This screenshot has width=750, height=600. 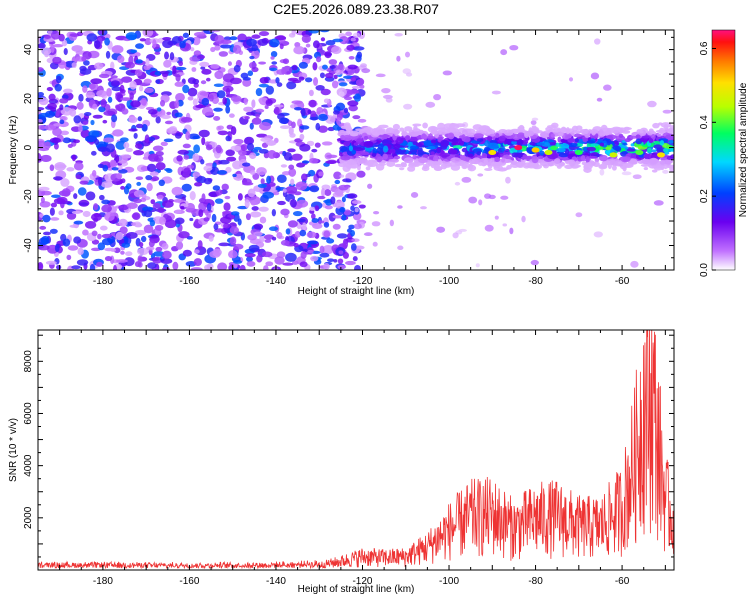 What do you see at coordinates (492, 152) in the screenshot?
I see `heatmap-peak` at bounding box center [492, 152].